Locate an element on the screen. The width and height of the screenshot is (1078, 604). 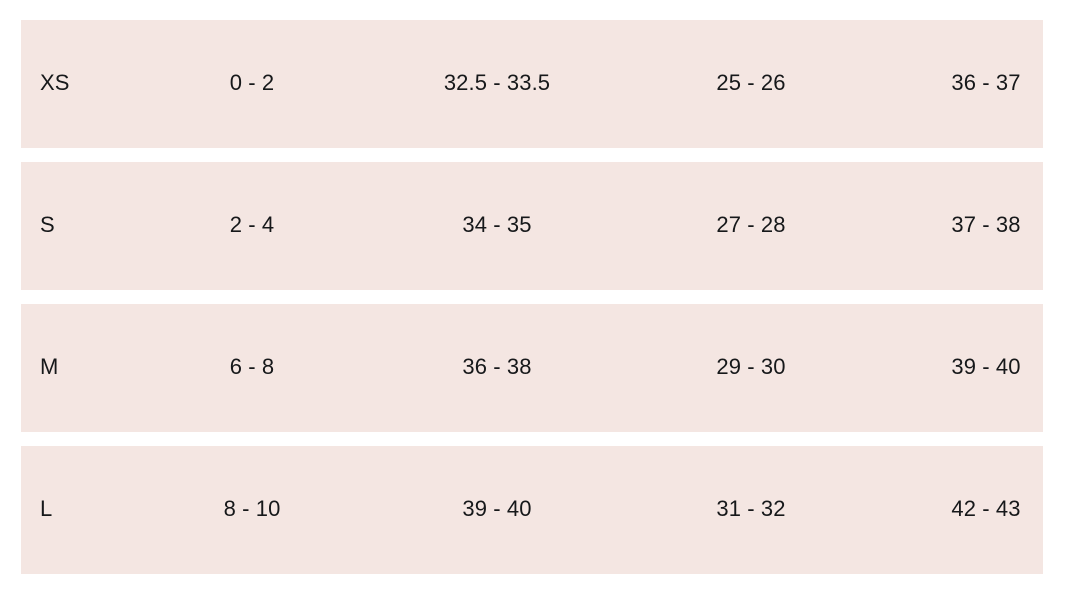
cell-waist: 25 - 26 is located at coordinates (751, 82).